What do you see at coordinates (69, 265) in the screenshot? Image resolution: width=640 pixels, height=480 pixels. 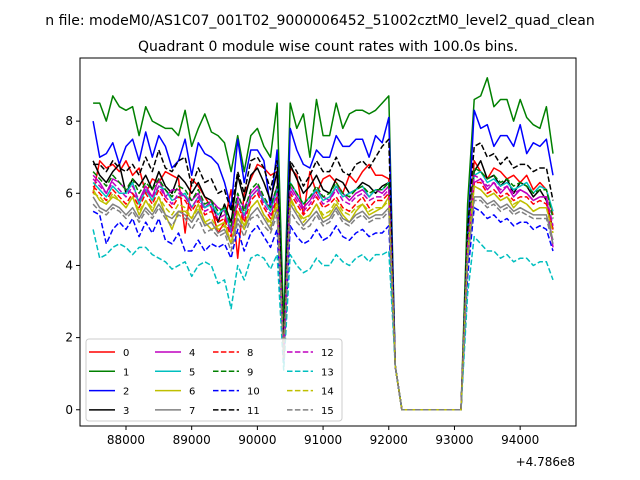 I see `y-tick-label: 4` at bounding box center [69, 265].